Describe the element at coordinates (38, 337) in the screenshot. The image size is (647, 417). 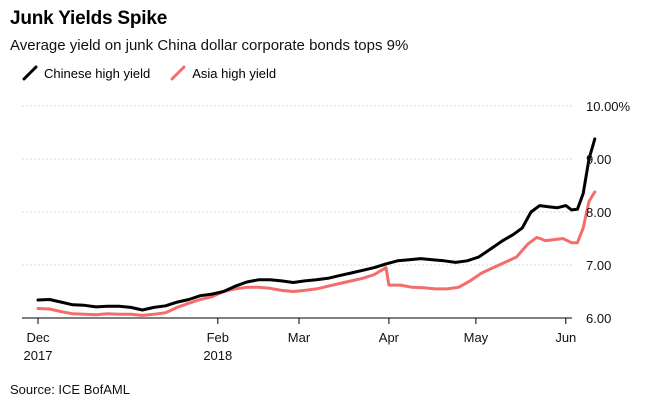
I see `x-tick-label: Dec` at that location.